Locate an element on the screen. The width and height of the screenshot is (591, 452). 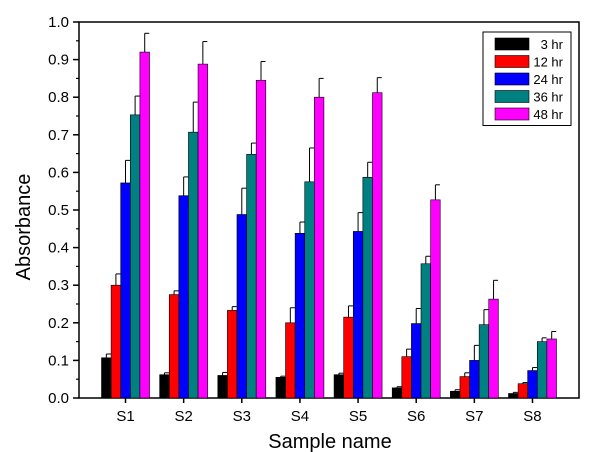
bar-s2-36hr is located at coordinates (193, 265).